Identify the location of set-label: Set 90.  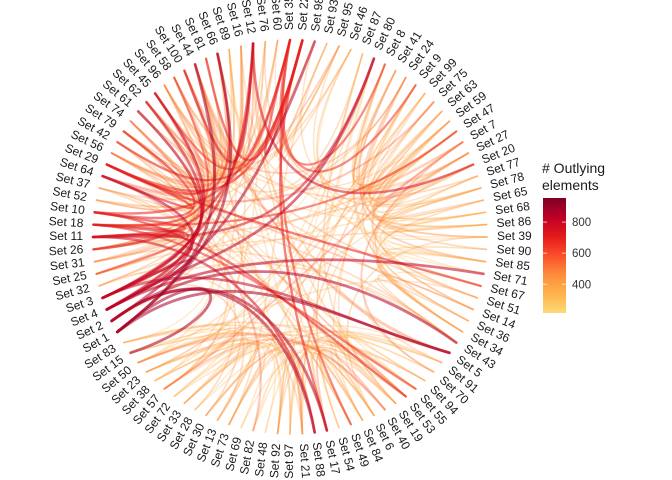
(514, 250).